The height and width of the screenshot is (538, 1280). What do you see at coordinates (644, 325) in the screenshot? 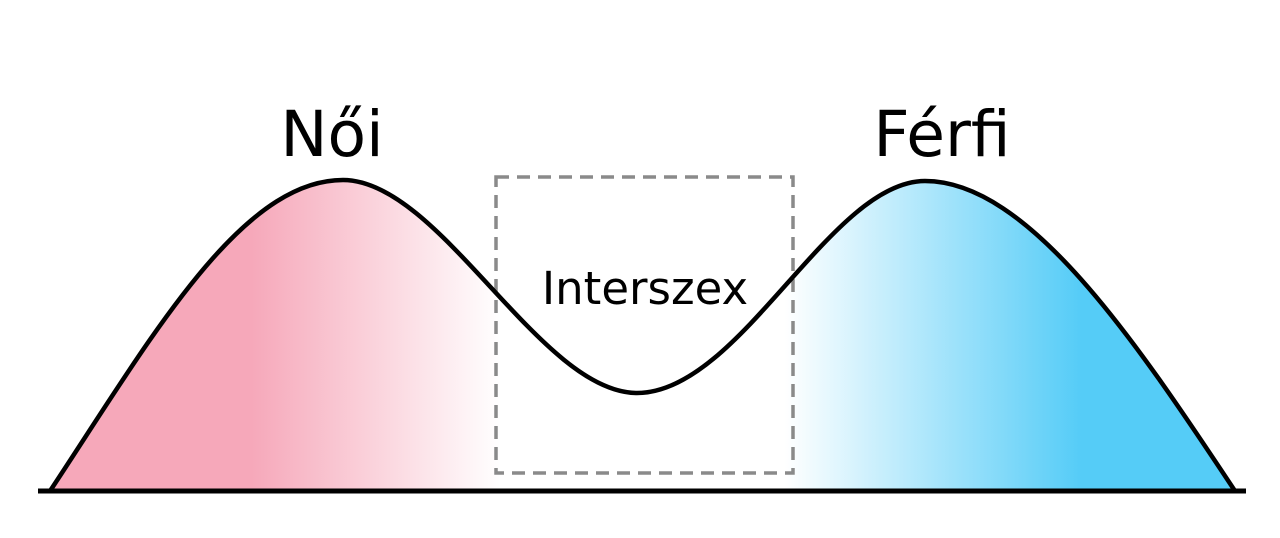
I see `intersex-region-box` at bounding box center [644, 325].